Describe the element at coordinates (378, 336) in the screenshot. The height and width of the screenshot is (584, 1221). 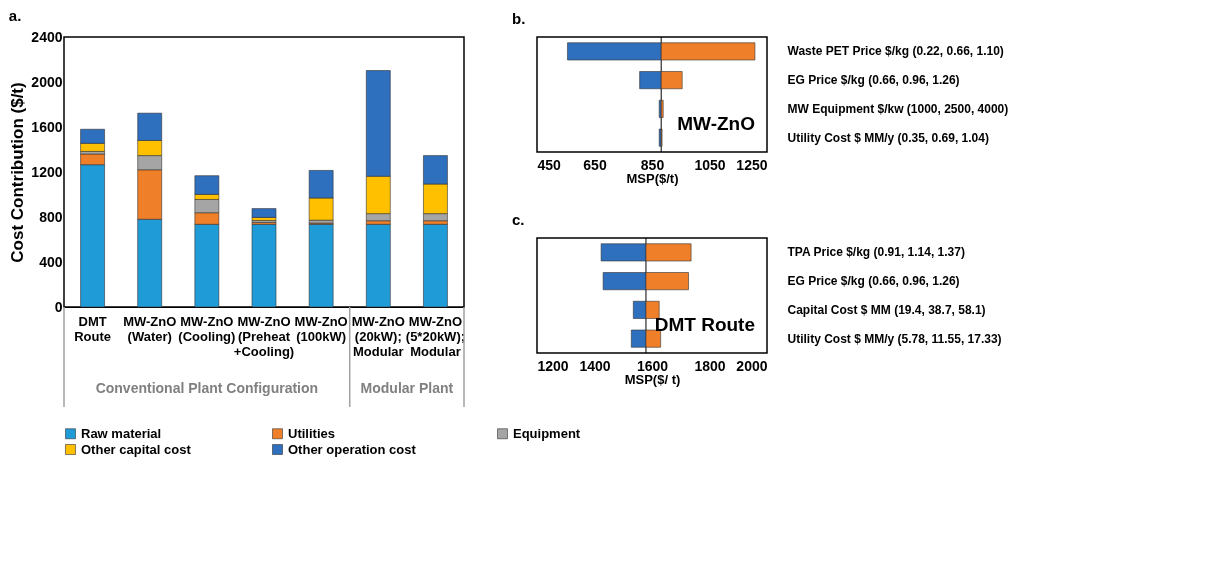
I see `x-tick-label: MW-ZnO (20kW); Modular` at that location.